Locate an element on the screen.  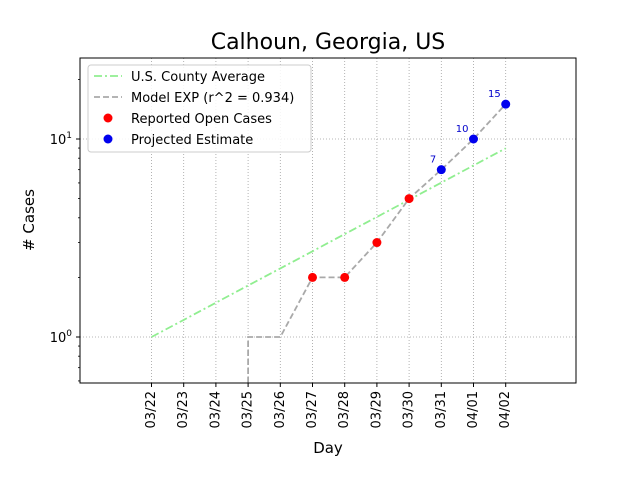
x-tick-label: 03/31 is located at coordinates (441, 409).